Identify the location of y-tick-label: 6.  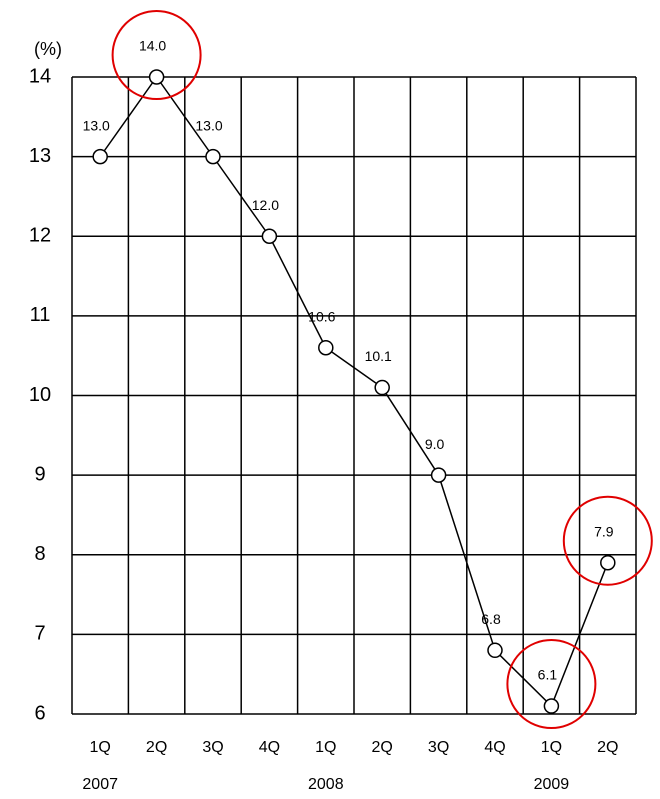
(39, 713).